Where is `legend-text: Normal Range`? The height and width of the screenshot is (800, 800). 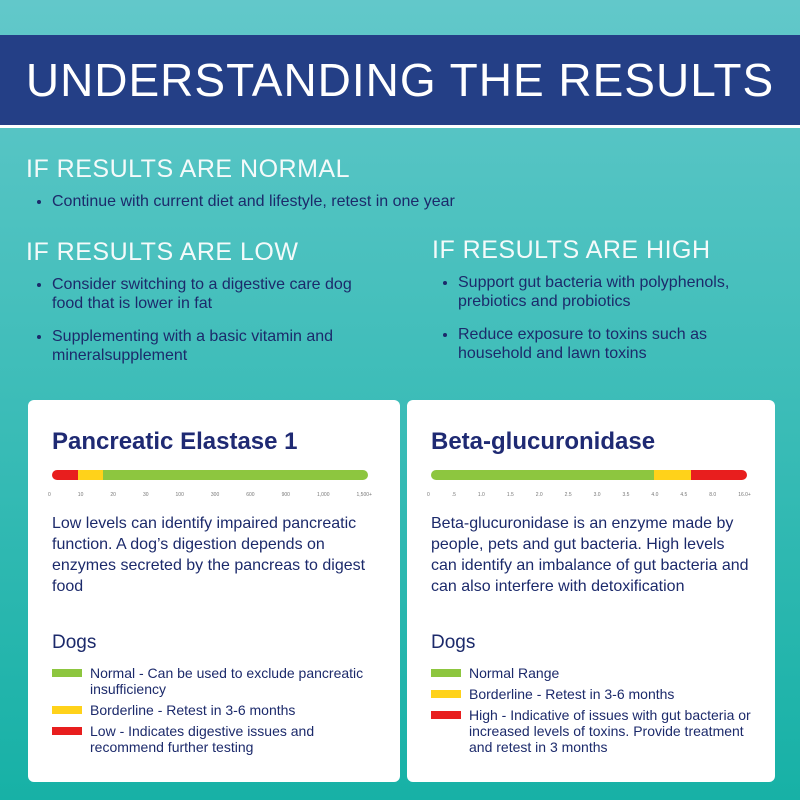 legend-text: Normal Range is located at coordinates (514, 673).